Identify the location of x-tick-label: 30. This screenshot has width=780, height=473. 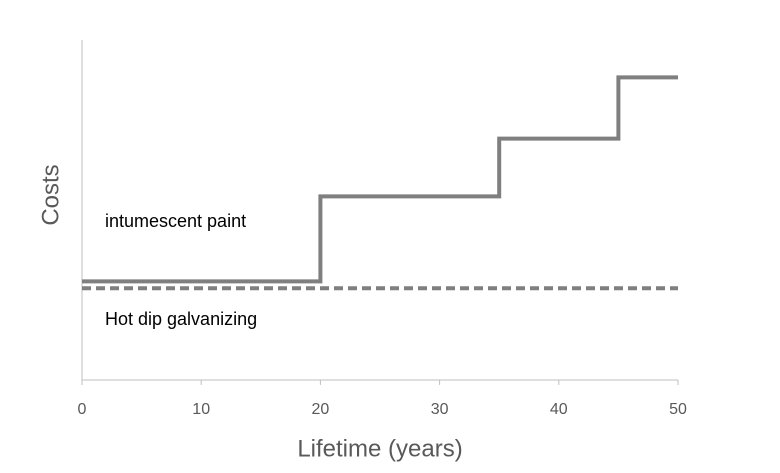
(440, 409).